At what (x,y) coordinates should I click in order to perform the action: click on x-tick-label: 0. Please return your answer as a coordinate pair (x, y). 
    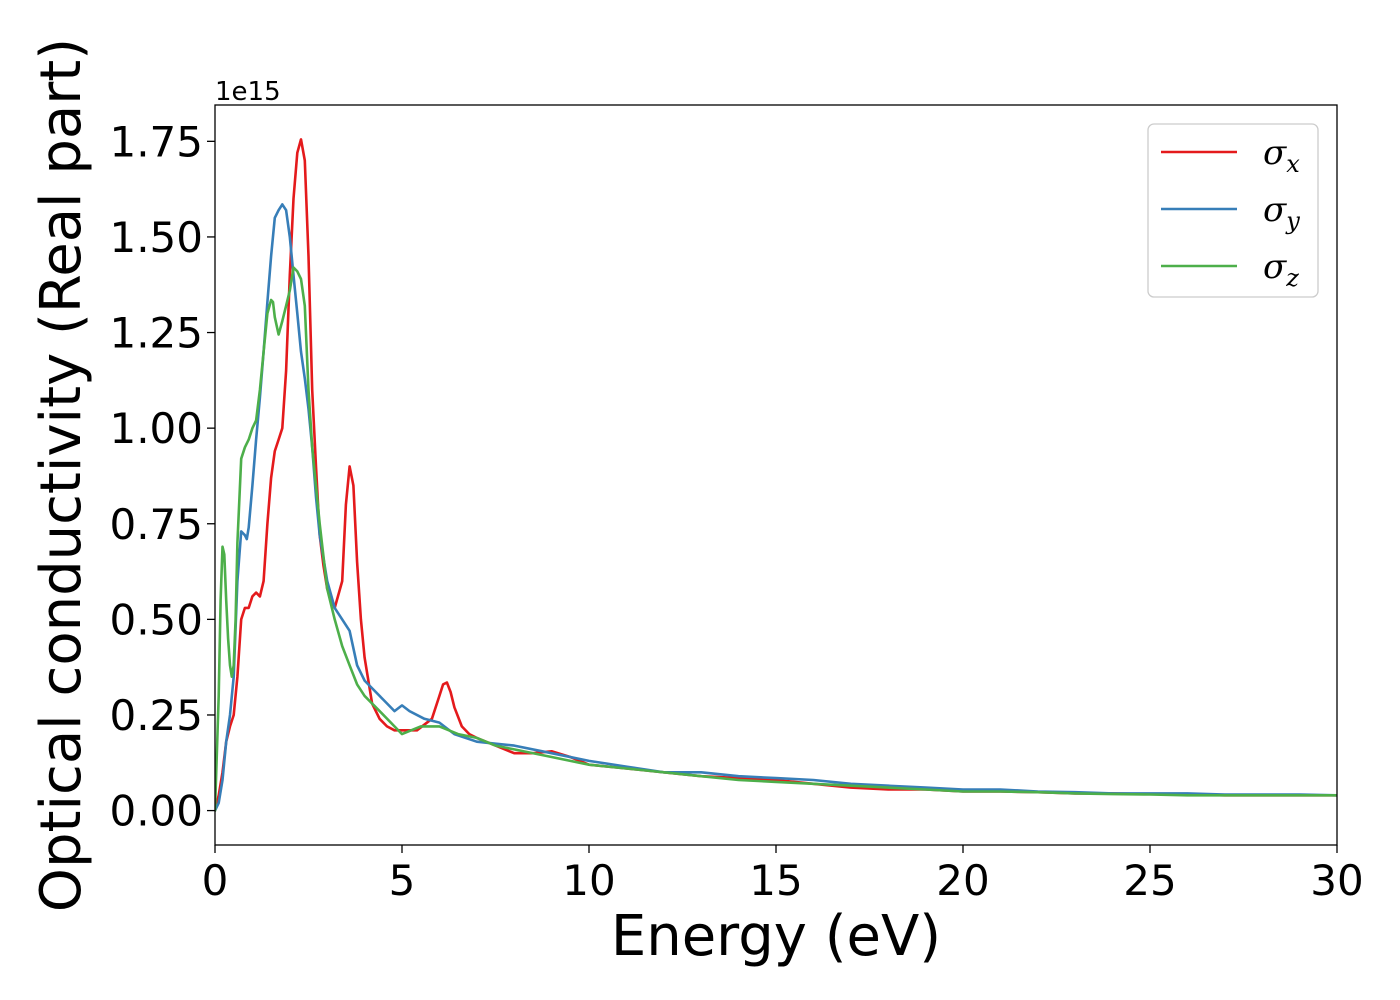
    Looking at the image, I should click on (215, 880).